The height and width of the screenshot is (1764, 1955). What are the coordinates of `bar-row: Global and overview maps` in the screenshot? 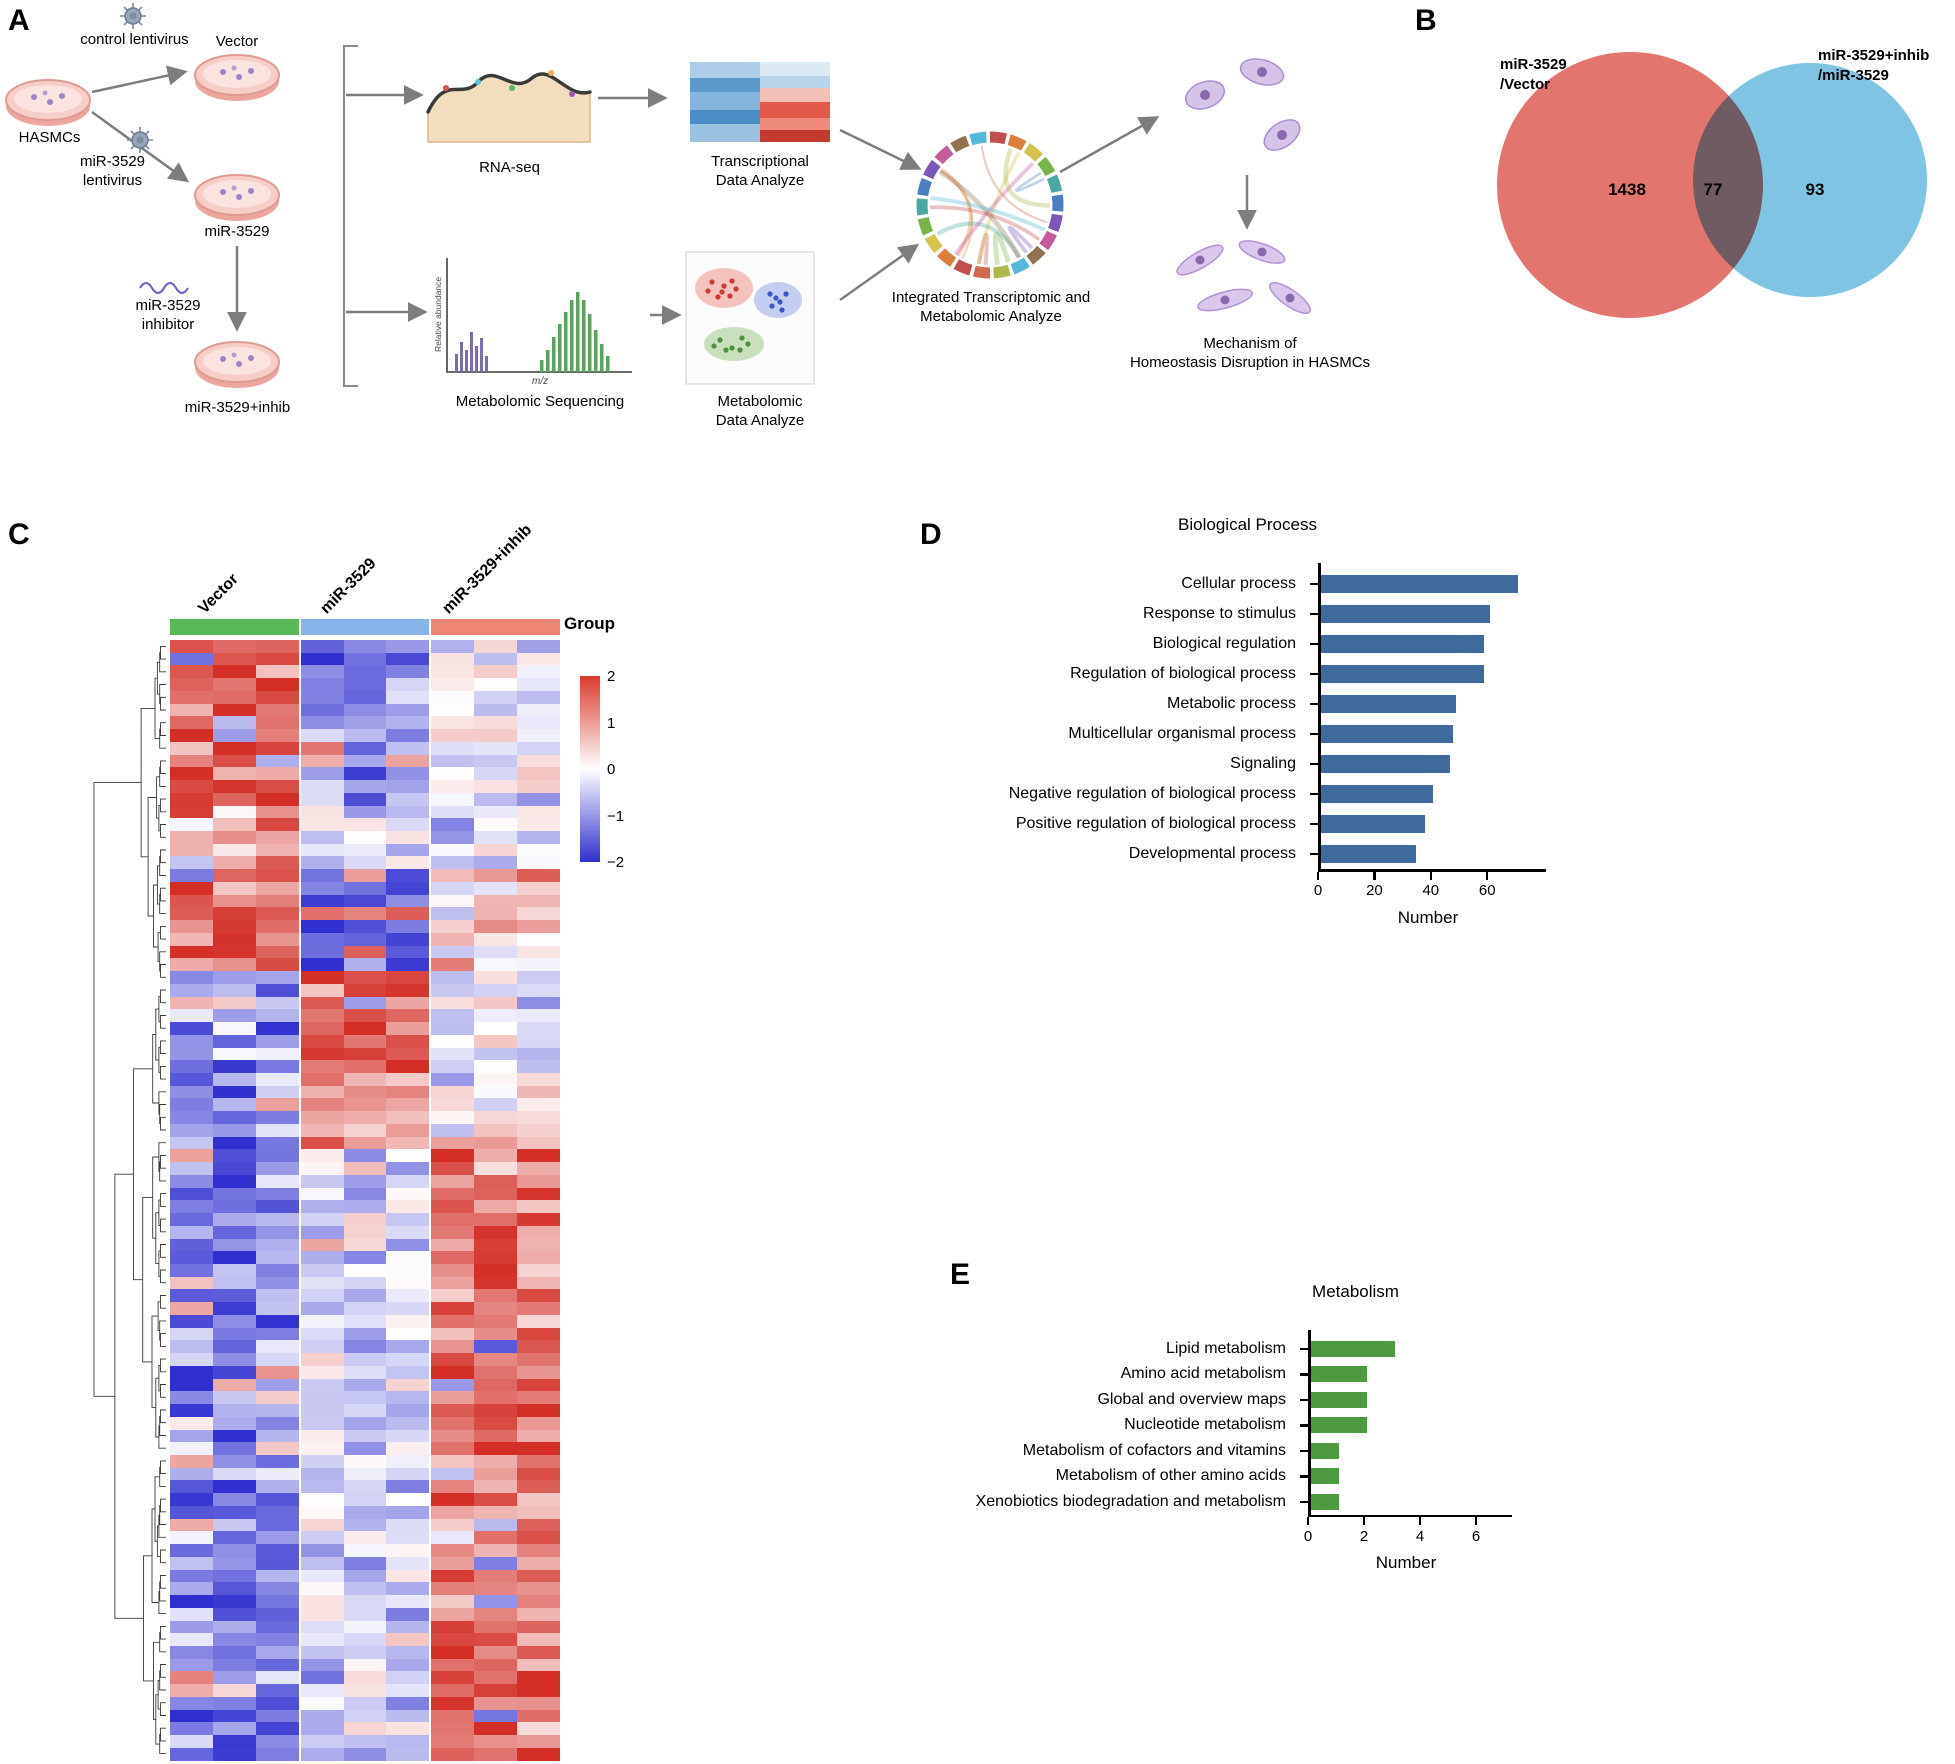 It's located at (1193, 1400).